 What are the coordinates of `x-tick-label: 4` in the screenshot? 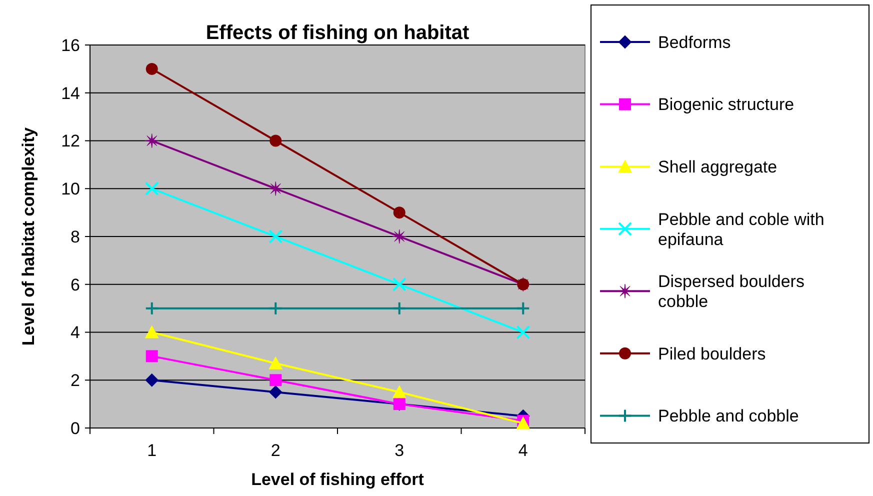 It's located at (523, 450).